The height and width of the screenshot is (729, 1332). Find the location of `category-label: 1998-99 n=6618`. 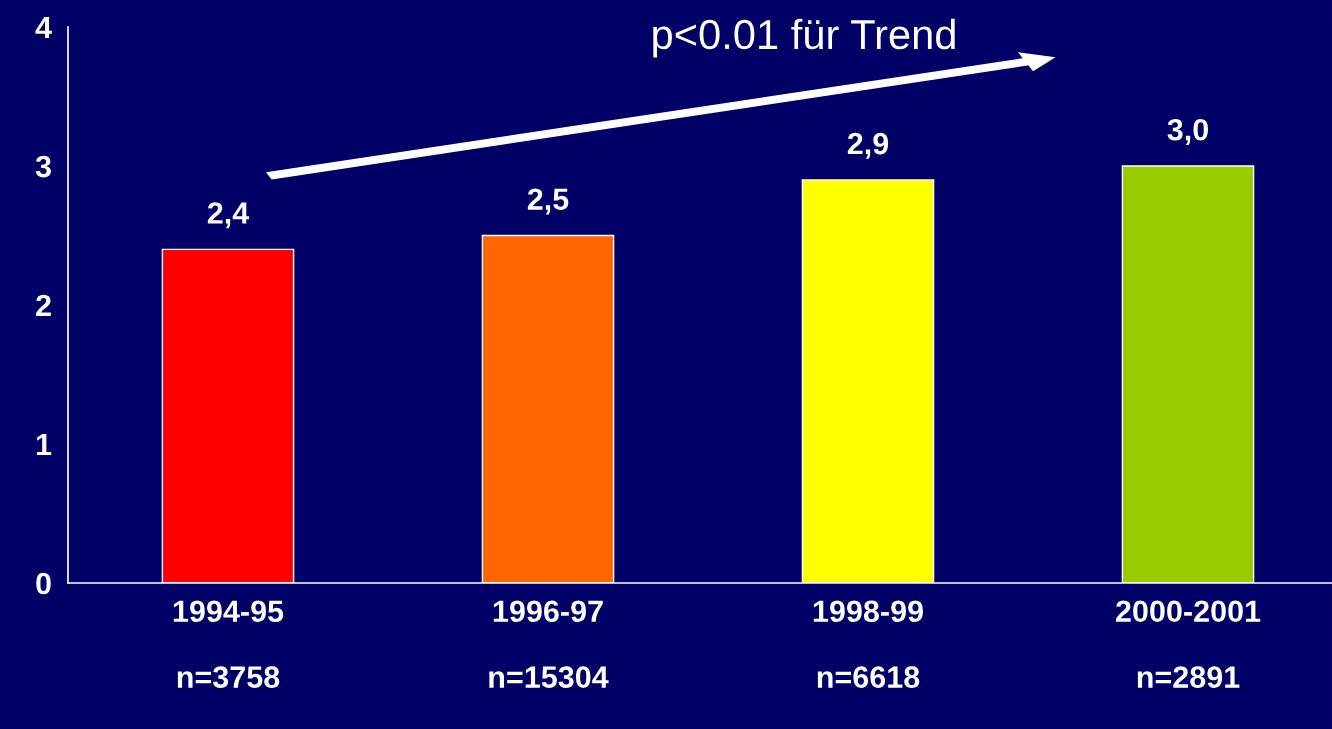

category-label: 1998-99 n=6618 is located at coordinates (868, 644).